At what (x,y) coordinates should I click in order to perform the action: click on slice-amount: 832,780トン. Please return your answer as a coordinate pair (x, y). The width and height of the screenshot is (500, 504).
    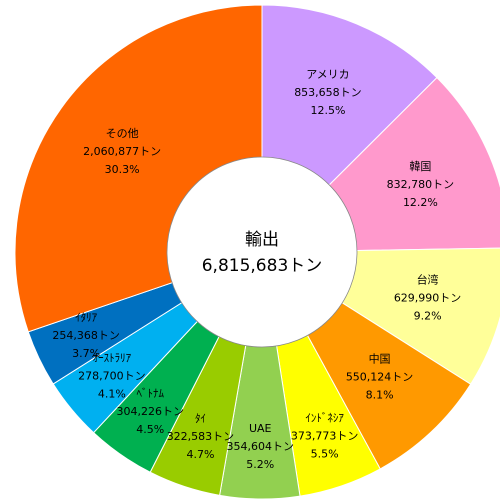
    Looking at the image, I should click on (421, 184).